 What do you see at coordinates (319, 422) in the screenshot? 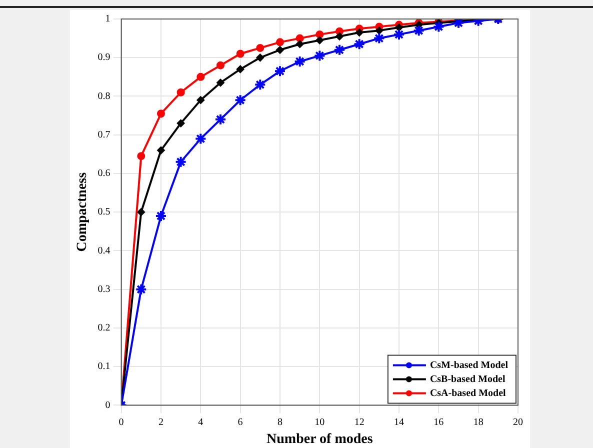
I see `x-tick-label: 10` at bounding box center [319, 422].